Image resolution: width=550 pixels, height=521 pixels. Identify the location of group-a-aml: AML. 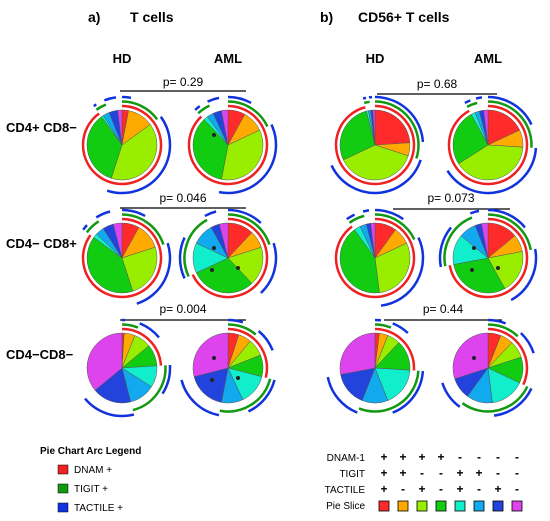
(228, 58).